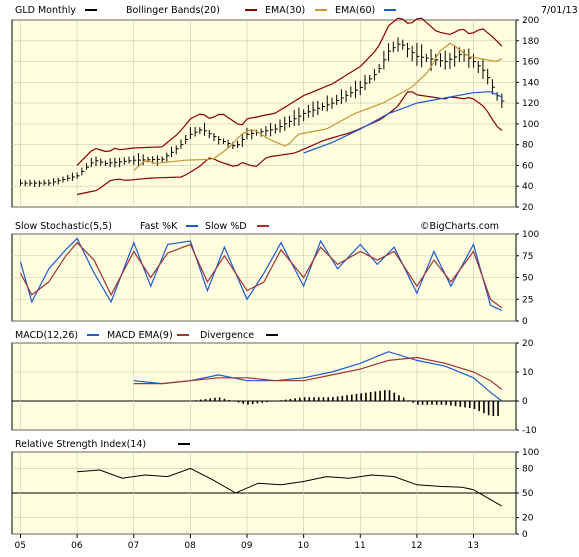 This screenshot has height=557, width=579. I want to click on macd-y-tick-label: -10, so click(529, 431).